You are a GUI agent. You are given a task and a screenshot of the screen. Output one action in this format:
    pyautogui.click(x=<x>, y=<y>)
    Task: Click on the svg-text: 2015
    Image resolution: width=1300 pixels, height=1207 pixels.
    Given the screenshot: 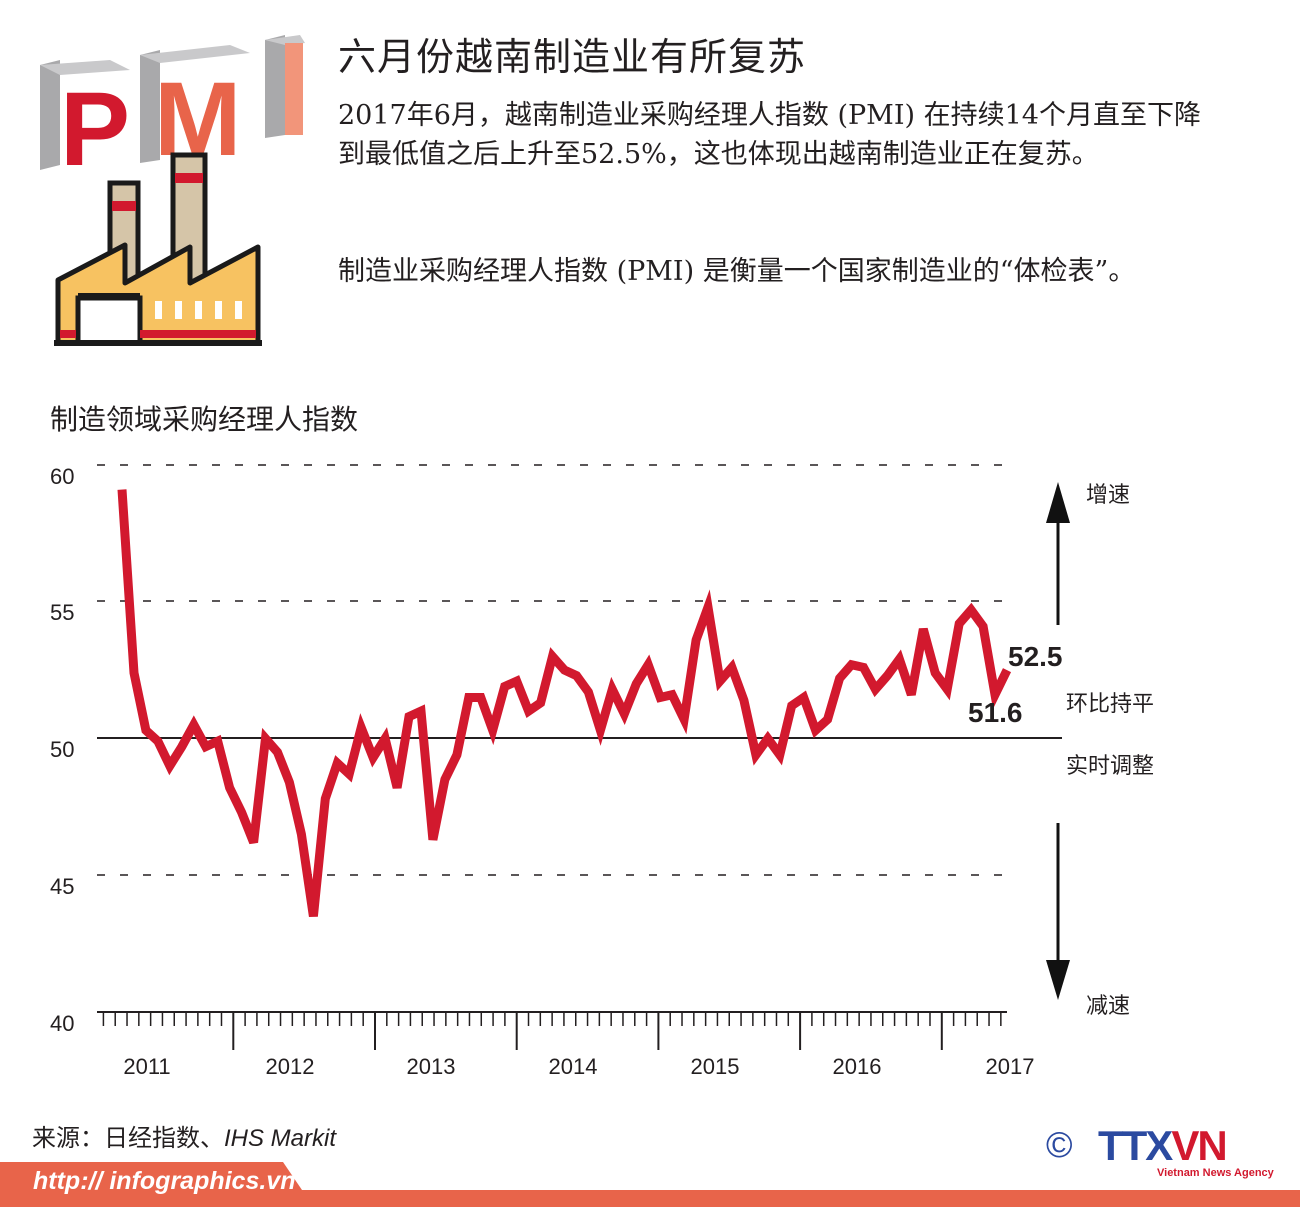 What is the action you would take?
    pyautogui.click(x=715, y=1066)
    